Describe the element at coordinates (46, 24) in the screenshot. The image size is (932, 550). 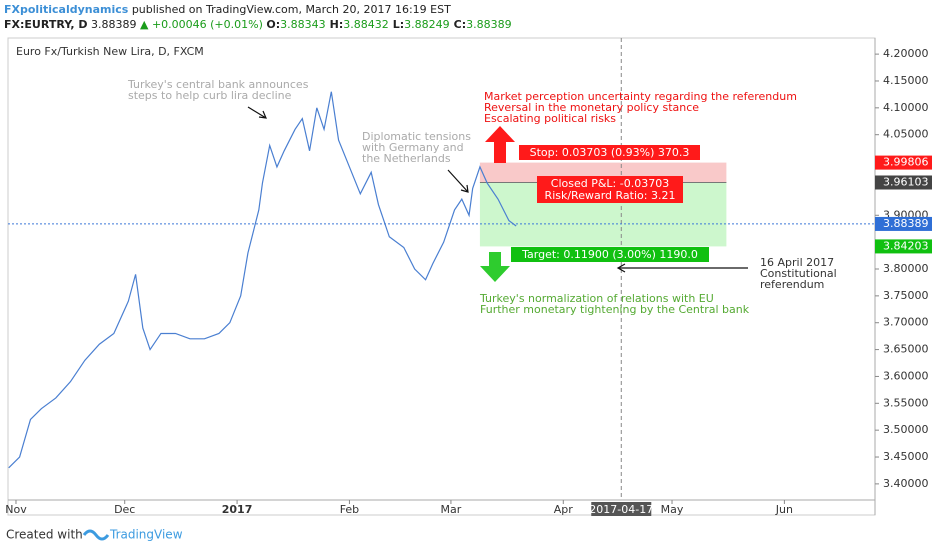
I see `symbol: FX:EURTRY, D` at that location.